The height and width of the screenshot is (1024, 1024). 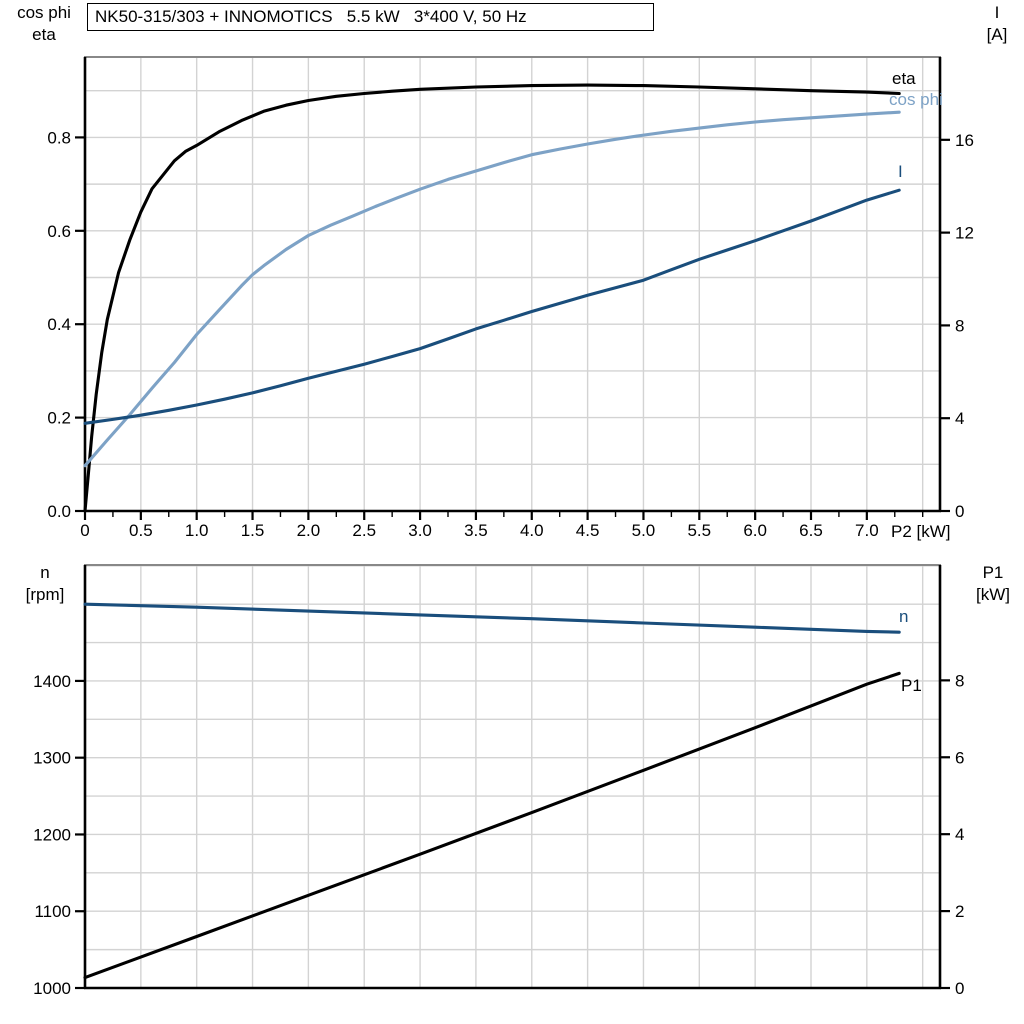 I want to click on series-P1-label: P1, so click(x=911, y=685).